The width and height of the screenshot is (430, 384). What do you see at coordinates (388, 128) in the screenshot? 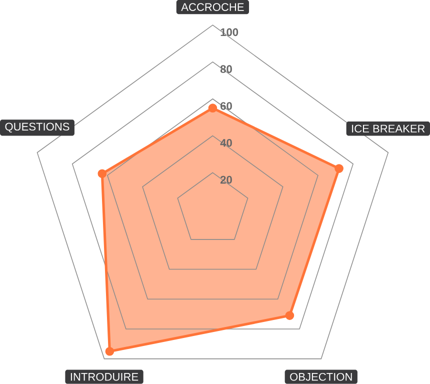
I see `spoke-label: ICE BREAKER` at bounding box center [388, 128].